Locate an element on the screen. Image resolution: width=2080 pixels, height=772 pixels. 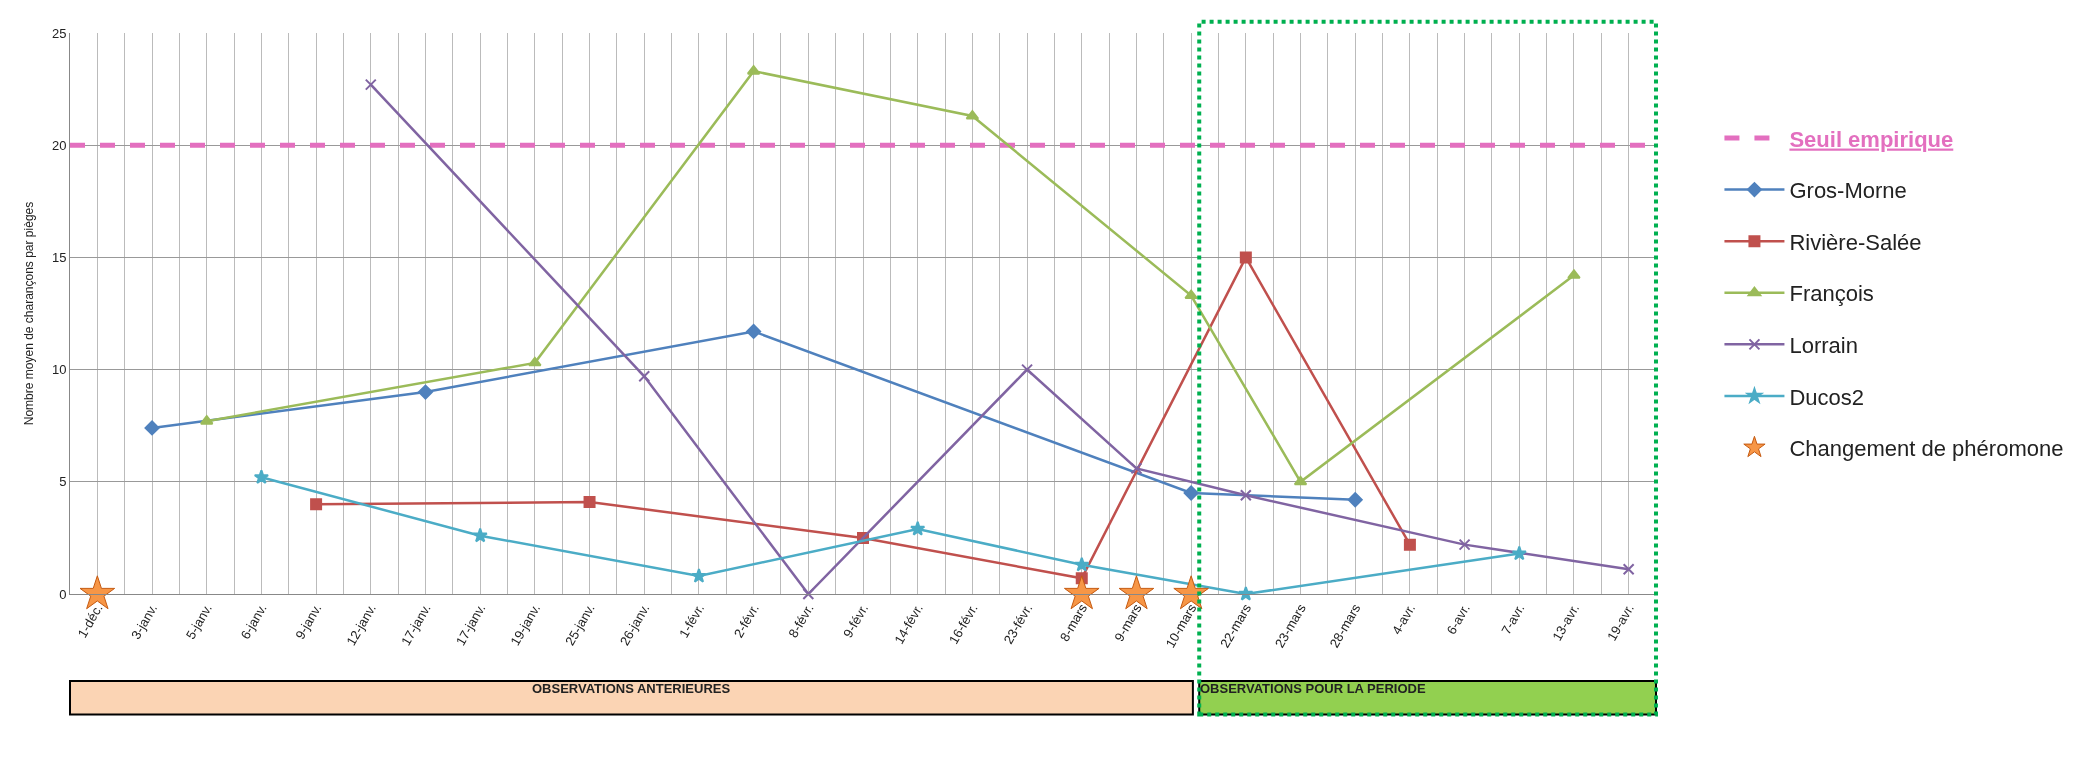
y-tick-label: 15 is located at coordinates (59, 257).